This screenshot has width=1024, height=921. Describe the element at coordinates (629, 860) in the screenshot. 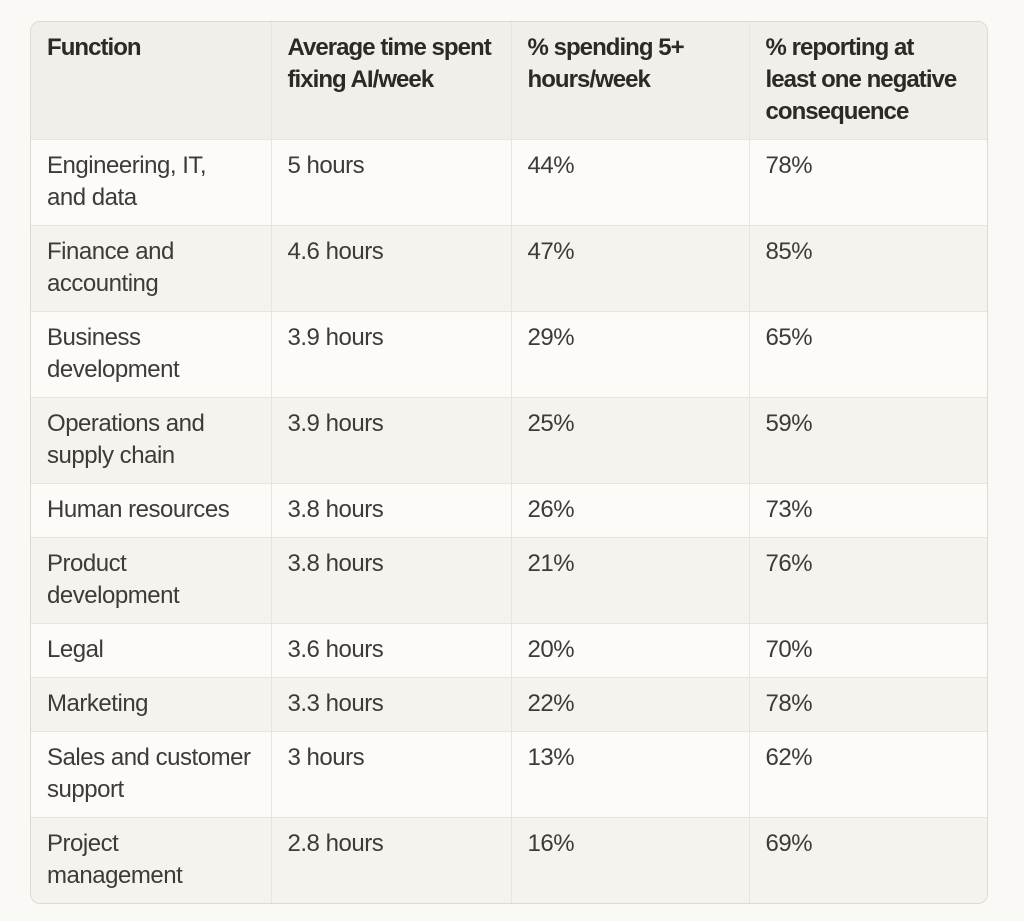

I see `cell-pct-5plus: 16%` at that location.